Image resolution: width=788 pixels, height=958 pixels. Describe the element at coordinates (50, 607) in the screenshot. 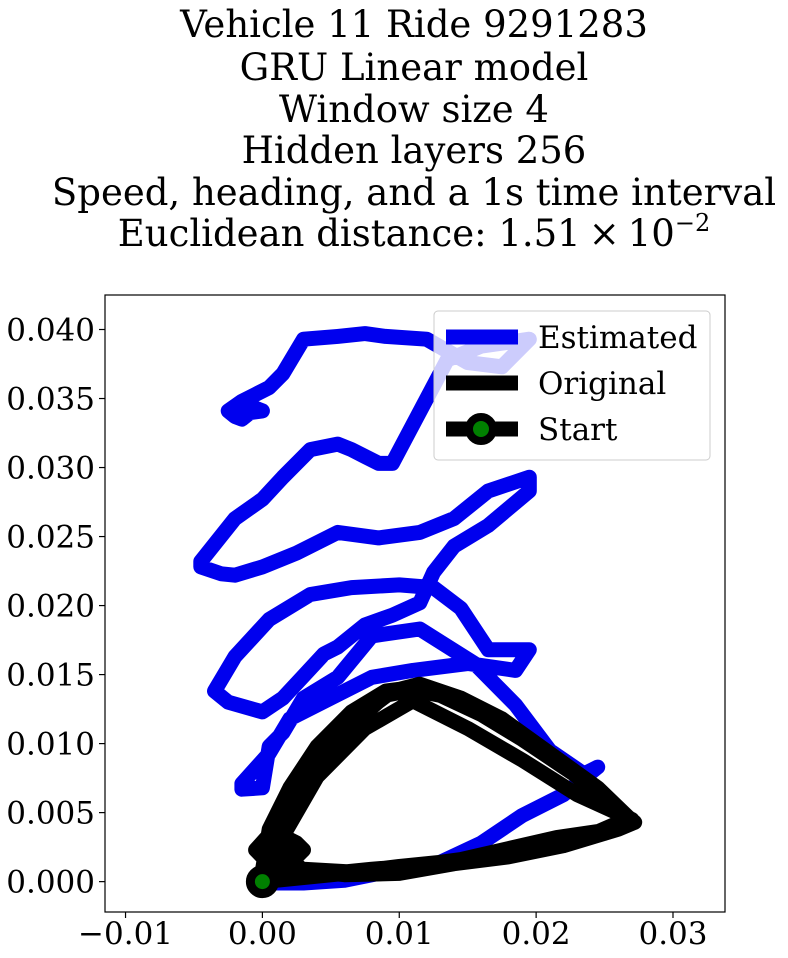

I see `y-tick-label: 0.020` at that location.